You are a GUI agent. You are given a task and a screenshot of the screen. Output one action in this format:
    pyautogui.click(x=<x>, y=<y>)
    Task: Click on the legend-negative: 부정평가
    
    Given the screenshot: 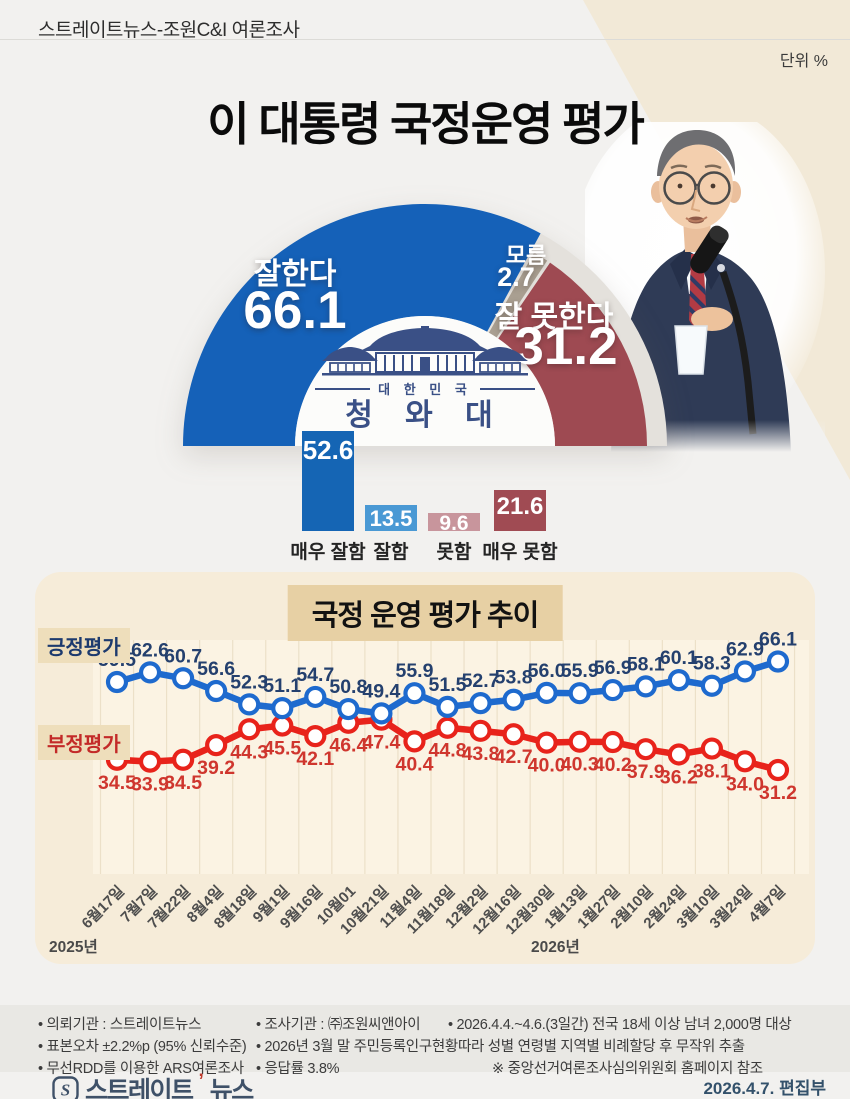 What is the action you would take?
    pyautogui.click(x=84, y=742)
    